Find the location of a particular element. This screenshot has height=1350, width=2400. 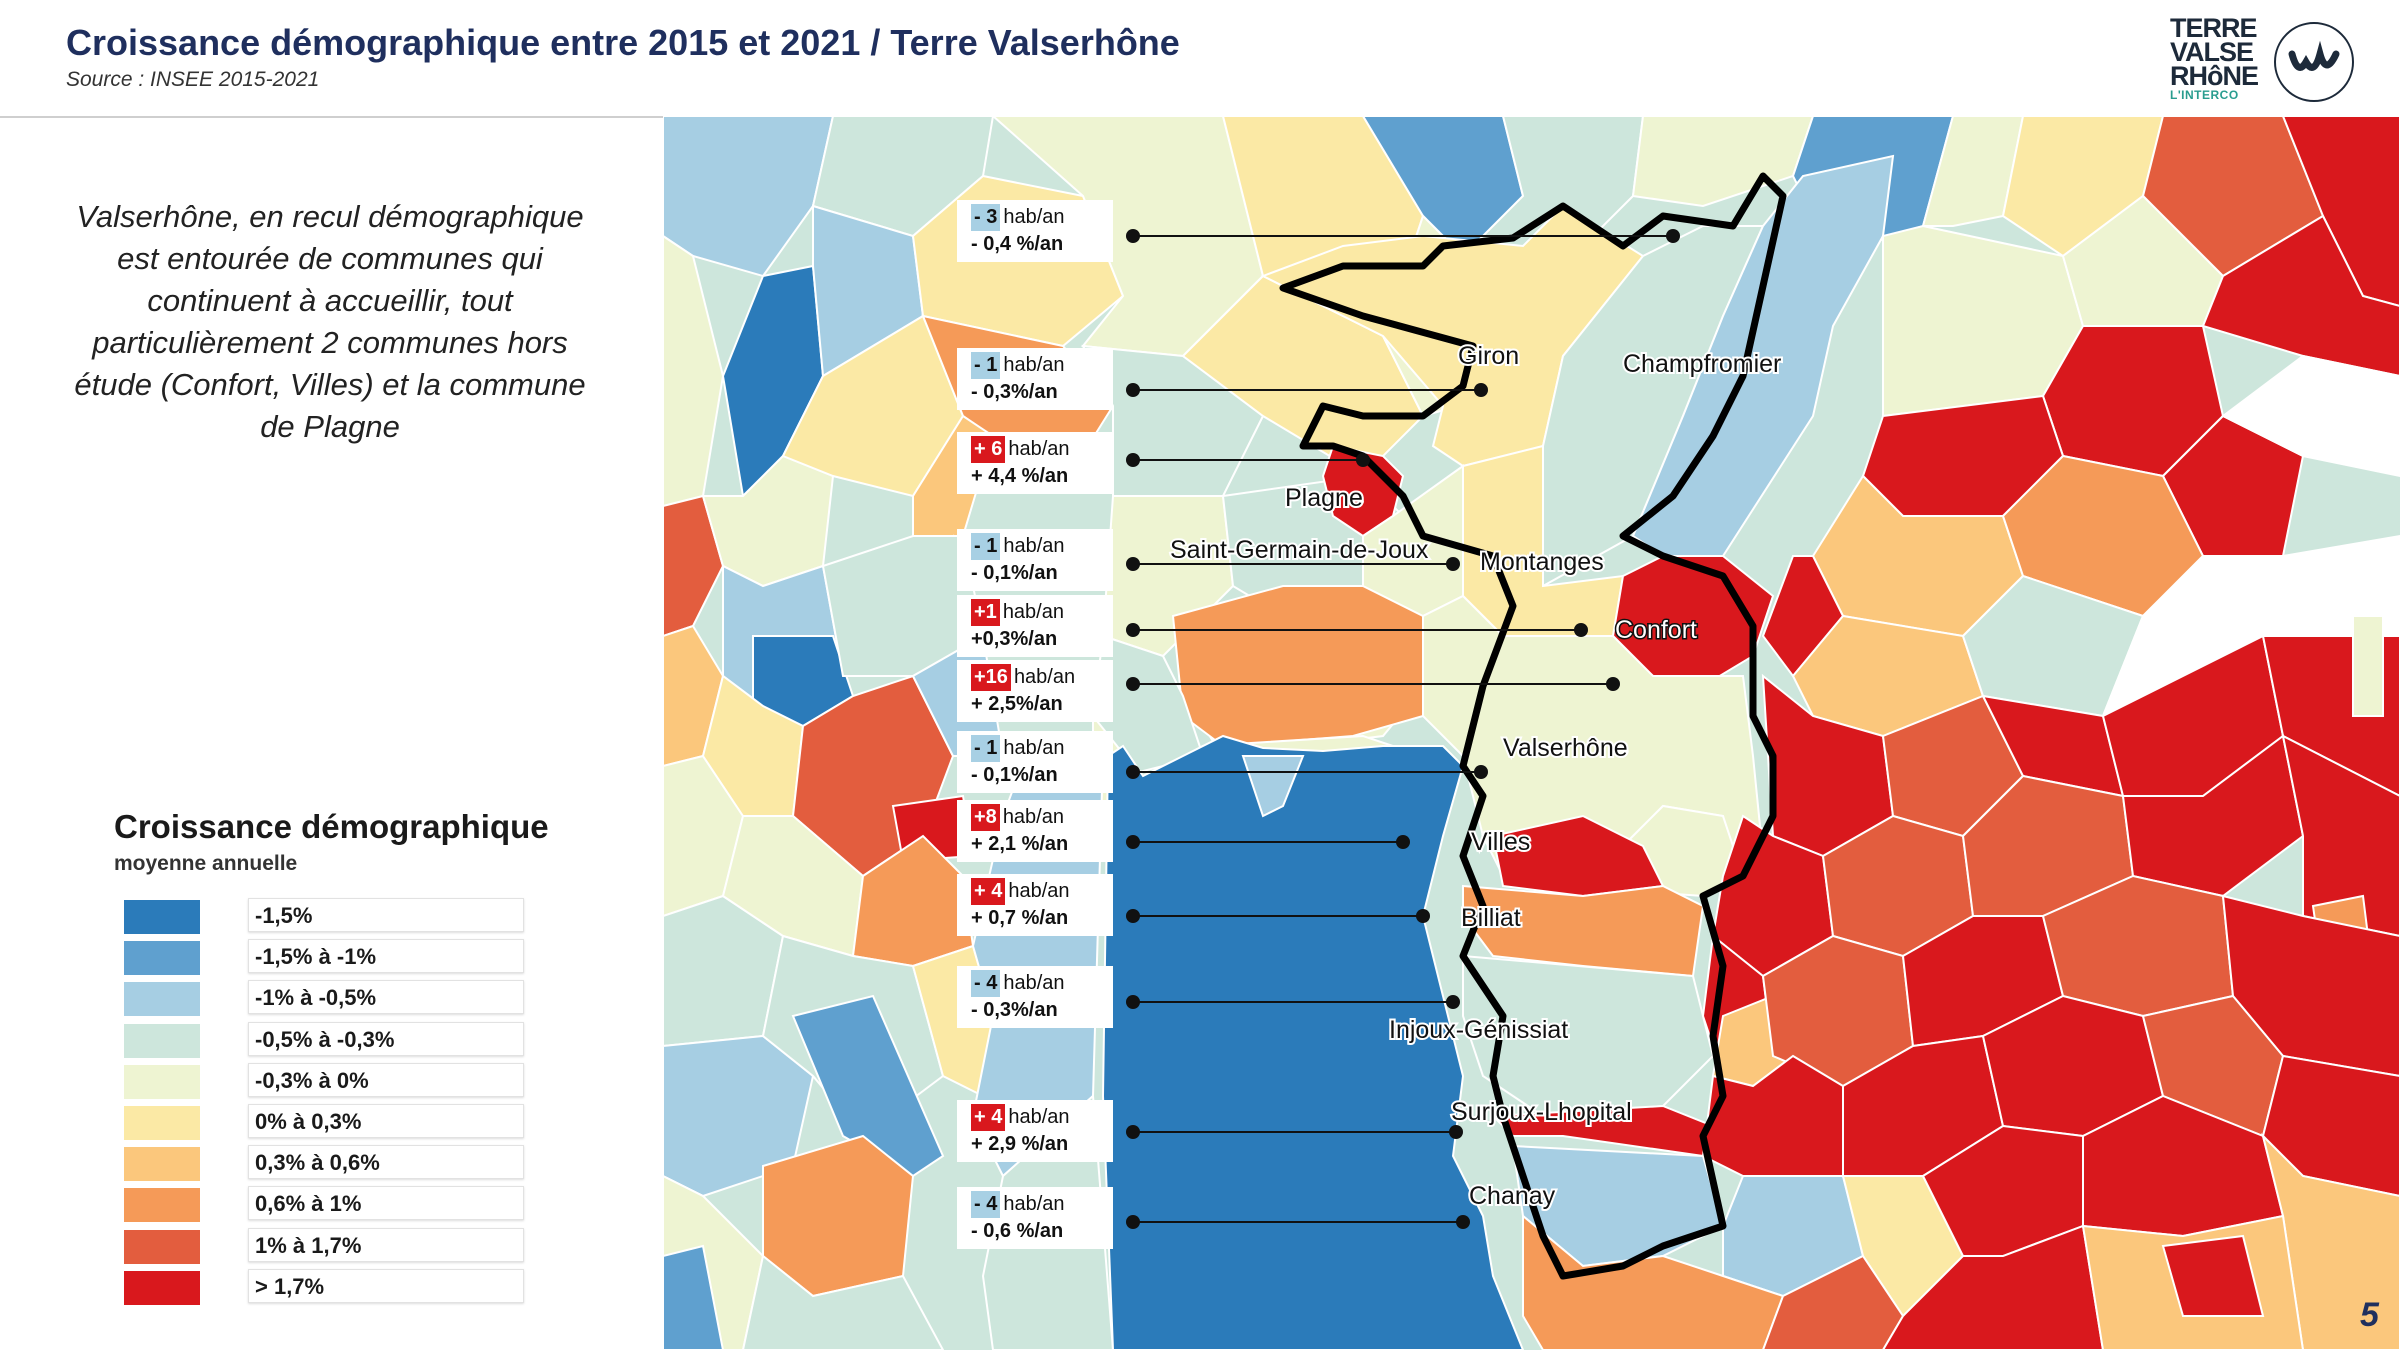

growth-callout: +16 hab/an + 2,5%/an is located at coordinates (1035, 691).